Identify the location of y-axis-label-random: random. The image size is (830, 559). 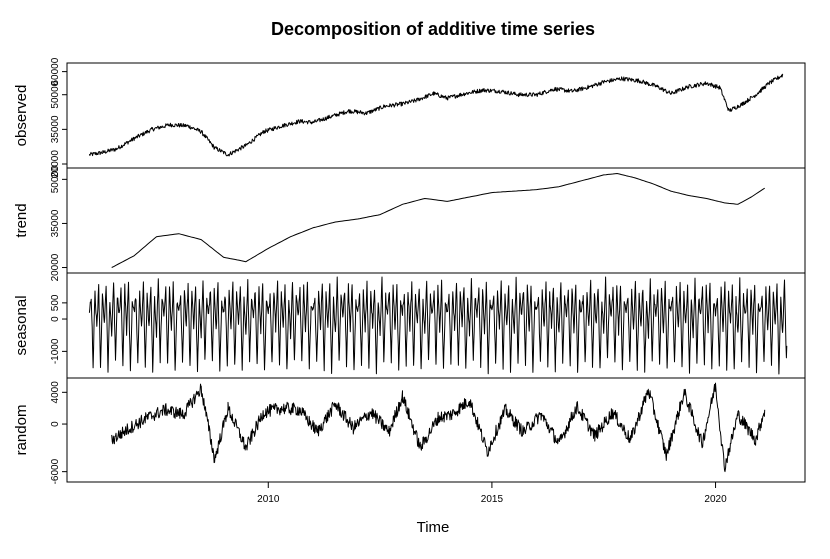
(21, 430).